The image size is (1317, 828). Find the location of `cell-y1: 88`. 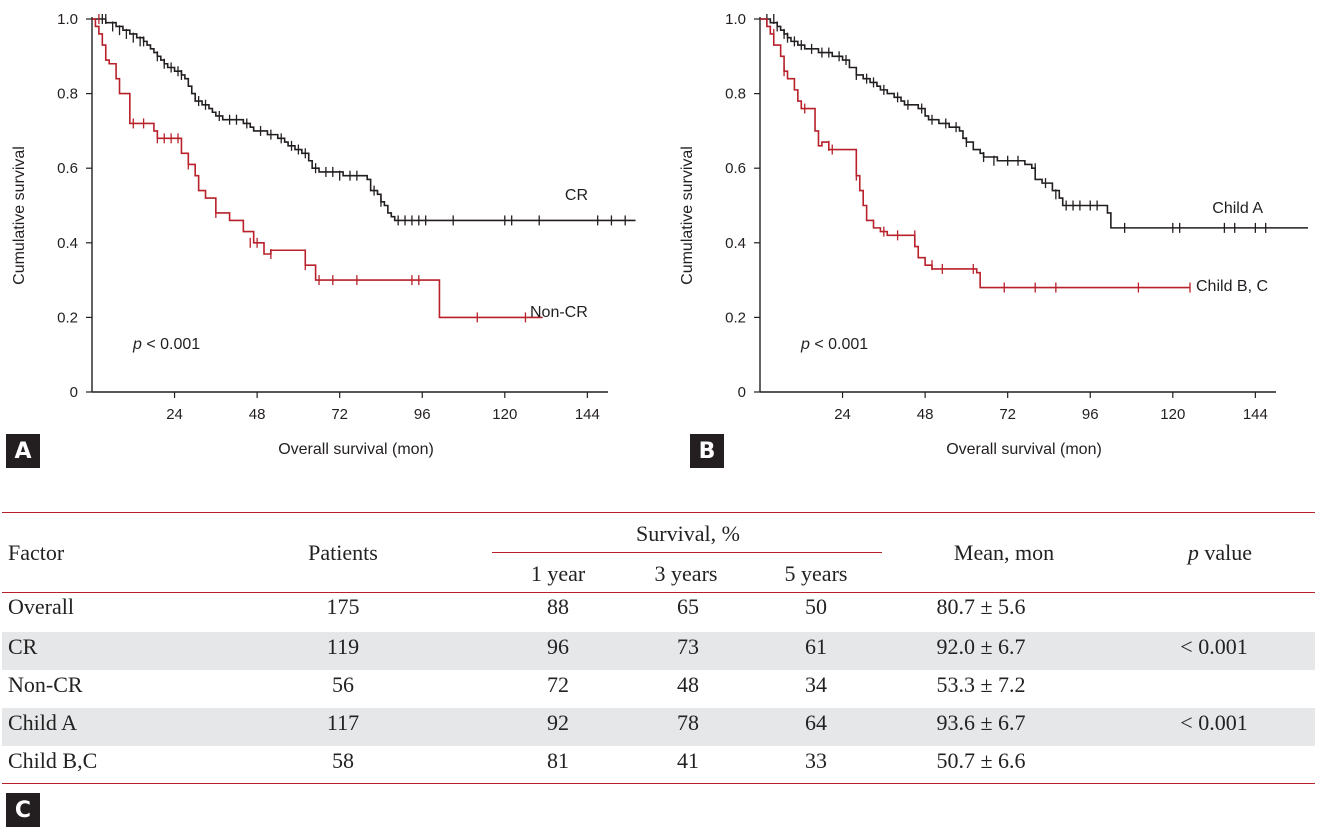

cell-y1: 88 is located at coordinates (558, 606).